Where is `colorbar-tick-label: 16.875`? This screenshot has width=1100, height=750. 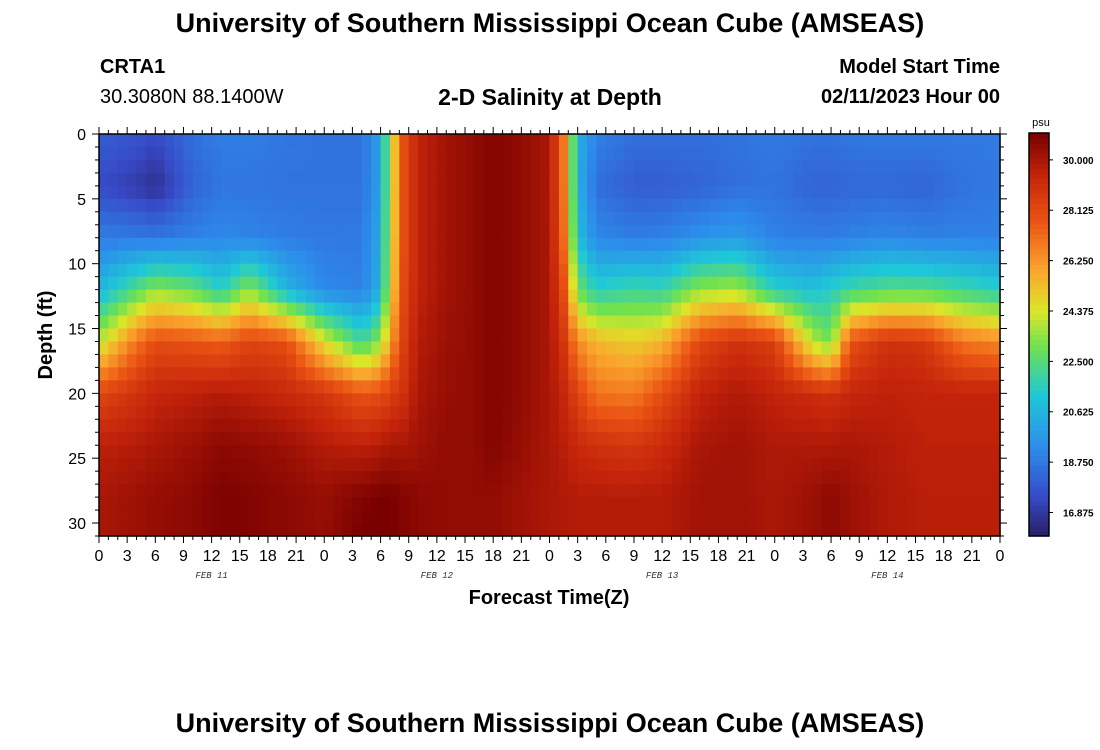
colorbar-tick-label: 16.875 is located at coordinates (1078, 513).